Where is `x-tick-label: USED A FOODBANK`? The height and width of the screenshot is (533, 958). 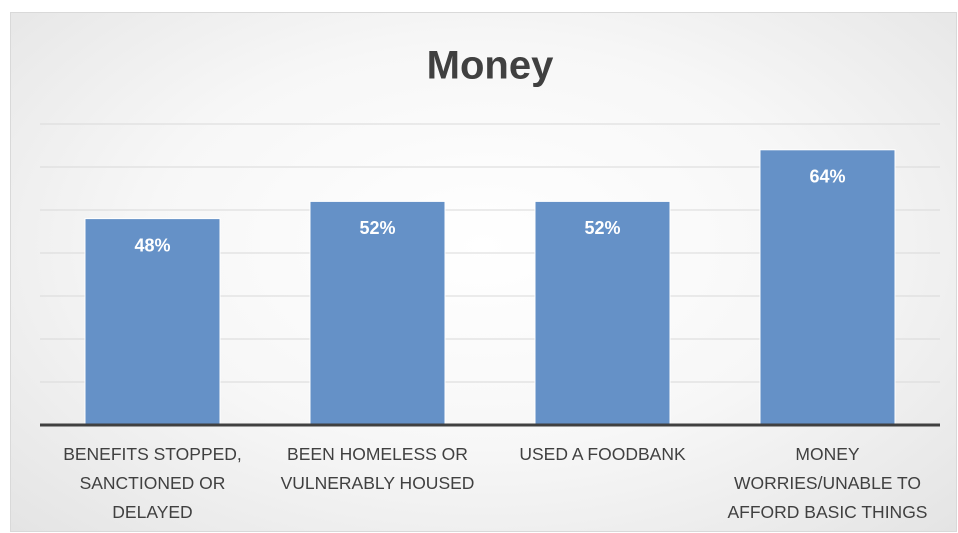
x-tick-label: USED A FOODBANK is located at coordinates (602, 454).